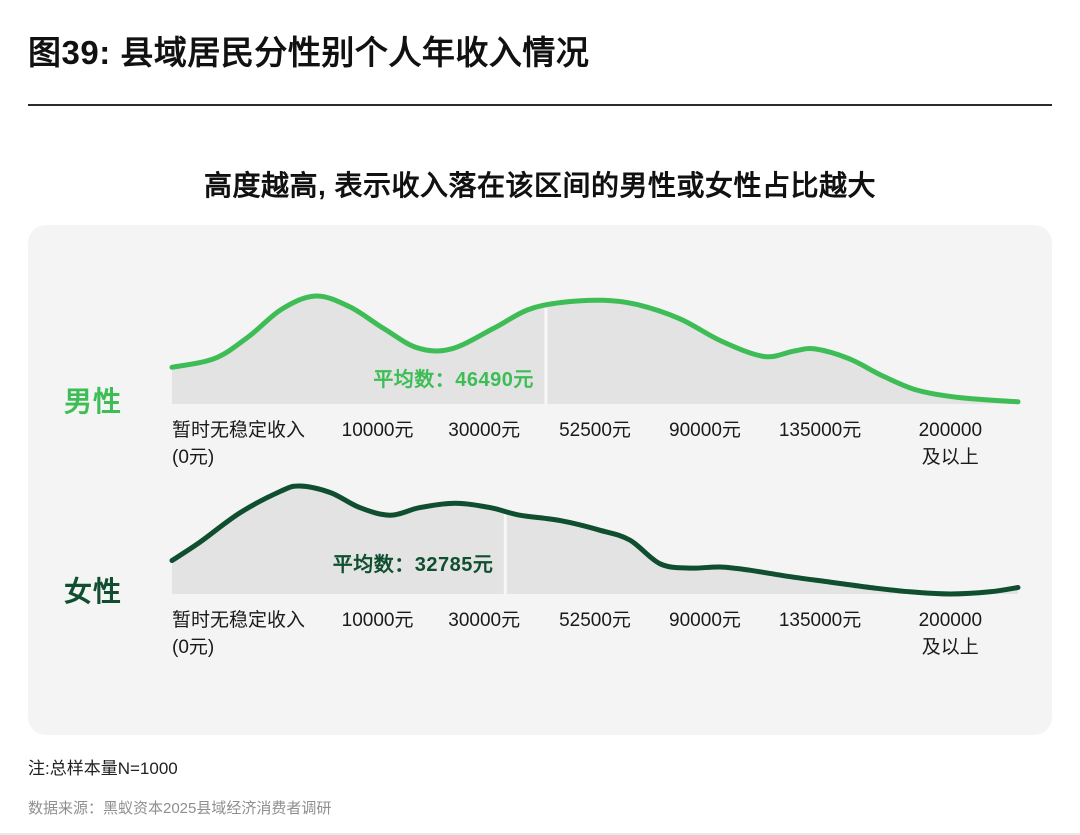 The image size is (1080, 835). I want to click on sample-size-note: 注:总样本量N=1000, so click(103, 768).